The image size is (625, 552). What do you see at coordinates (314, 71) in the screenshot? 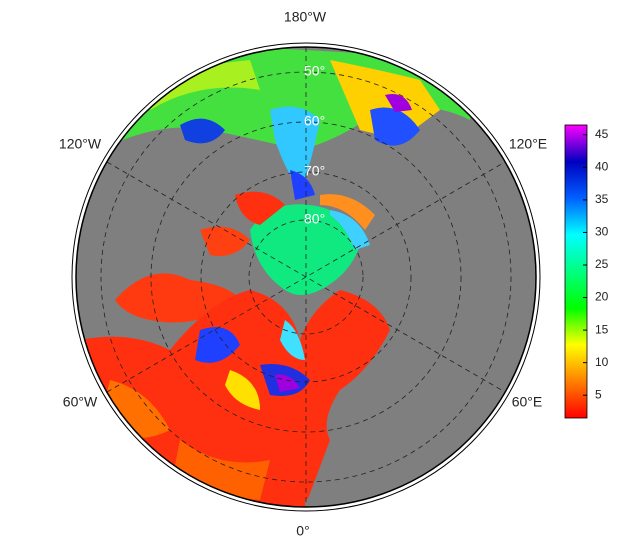
I see `lat-label: 50°` at bounding box center [314, 71].